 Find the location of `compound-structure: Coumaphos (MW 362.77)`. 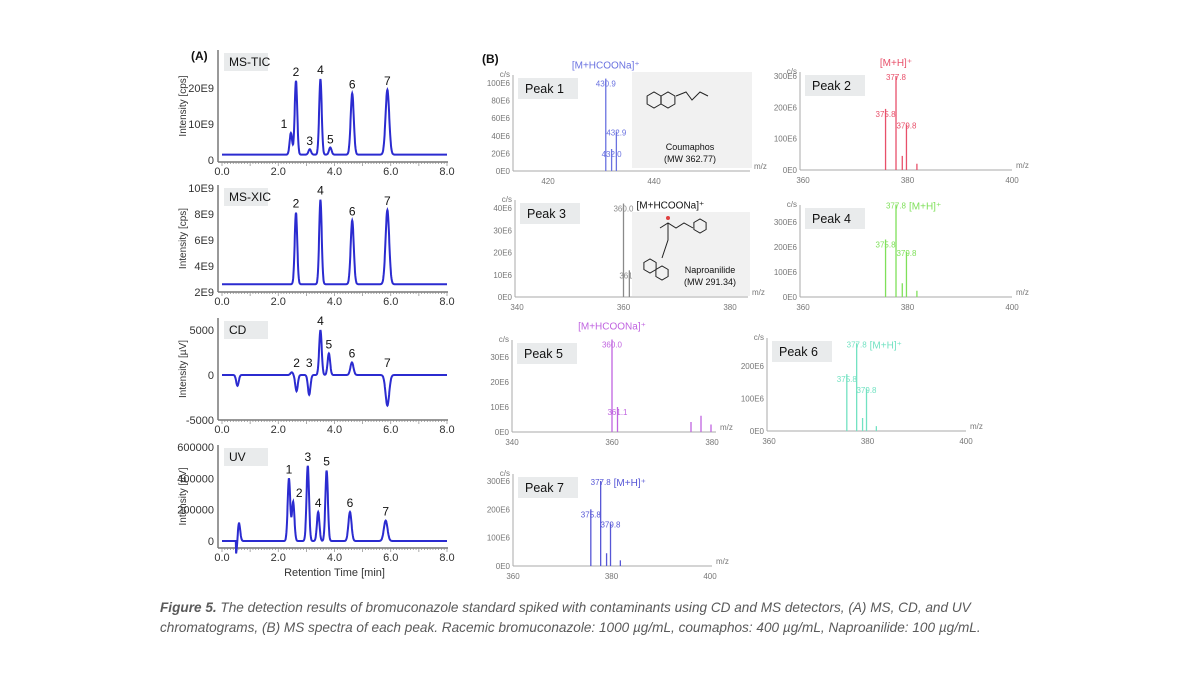

compound-structure: Coumaphos (MW 362.77) is located at coordinates (692, 120).